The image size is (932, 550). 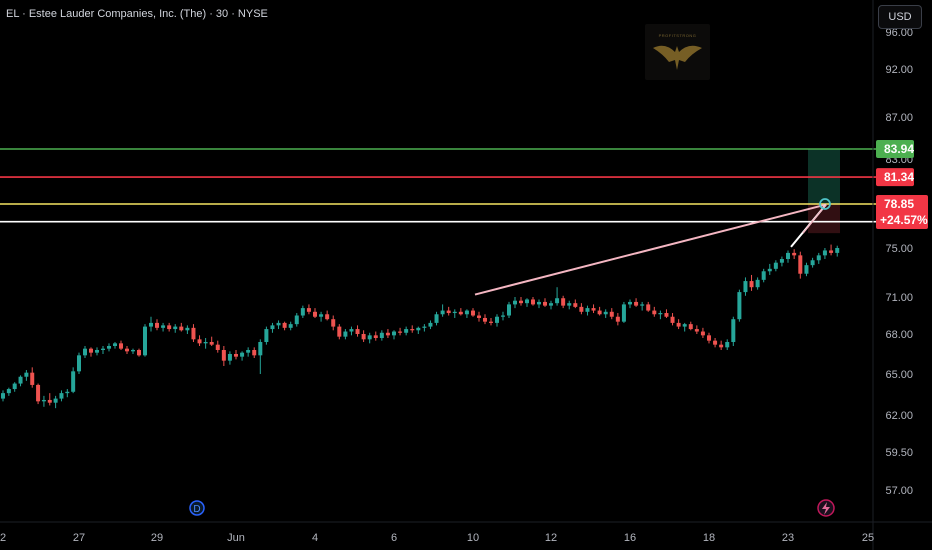 What do you see at coordinates (899, 375) in the screenshot?
I see `y-tick-label: 65.00` at bounding box center [899, 375].